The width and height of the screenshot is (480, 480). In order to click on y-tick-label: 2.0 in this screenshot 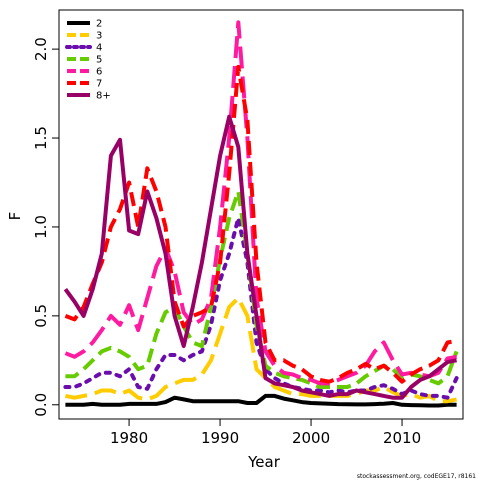, I will do `click(41, 49)`.